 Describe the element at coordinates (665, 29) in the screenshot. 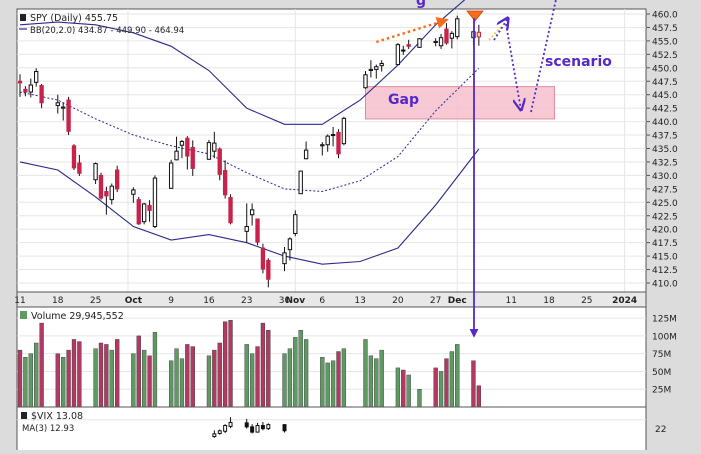

I see `price-y-tick-label: 457.5` at that location.